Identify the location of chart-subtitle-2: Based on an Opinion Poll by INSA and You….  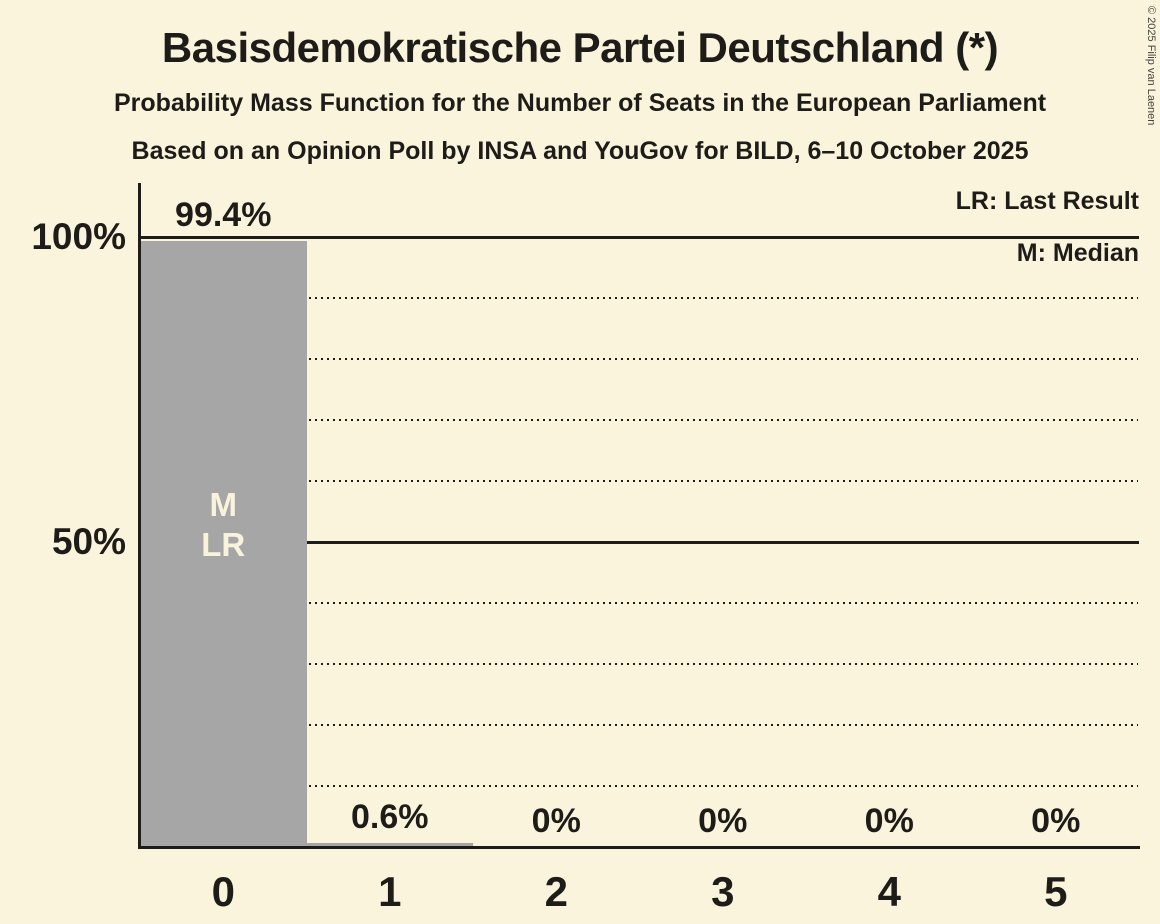
(580, 151).